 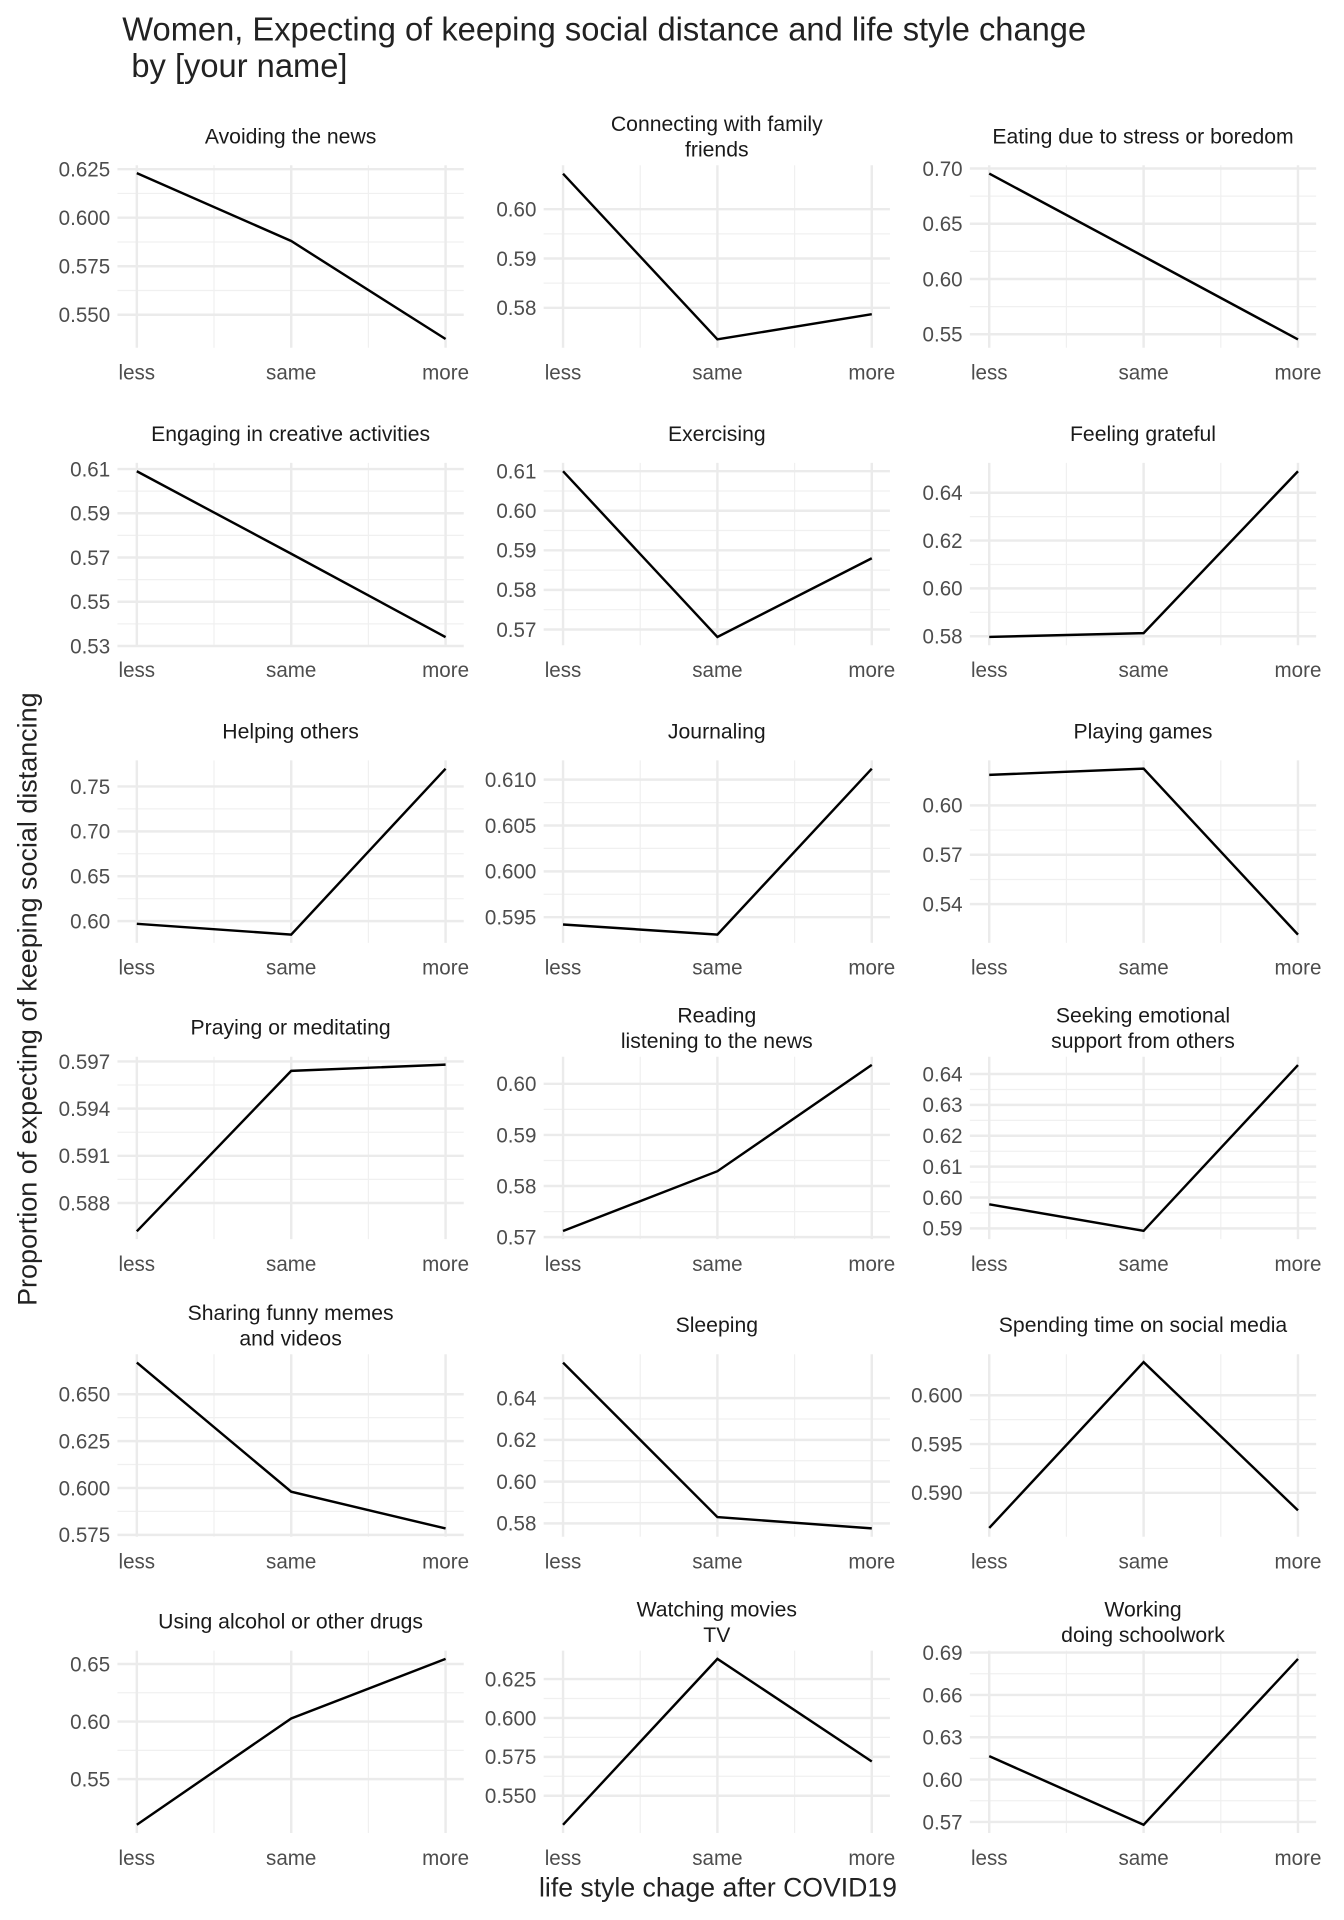 What do you see at coordinates (290, 731) in the screenshot?
I see `panel-title: Helping others` at bounding box center [290, 731].